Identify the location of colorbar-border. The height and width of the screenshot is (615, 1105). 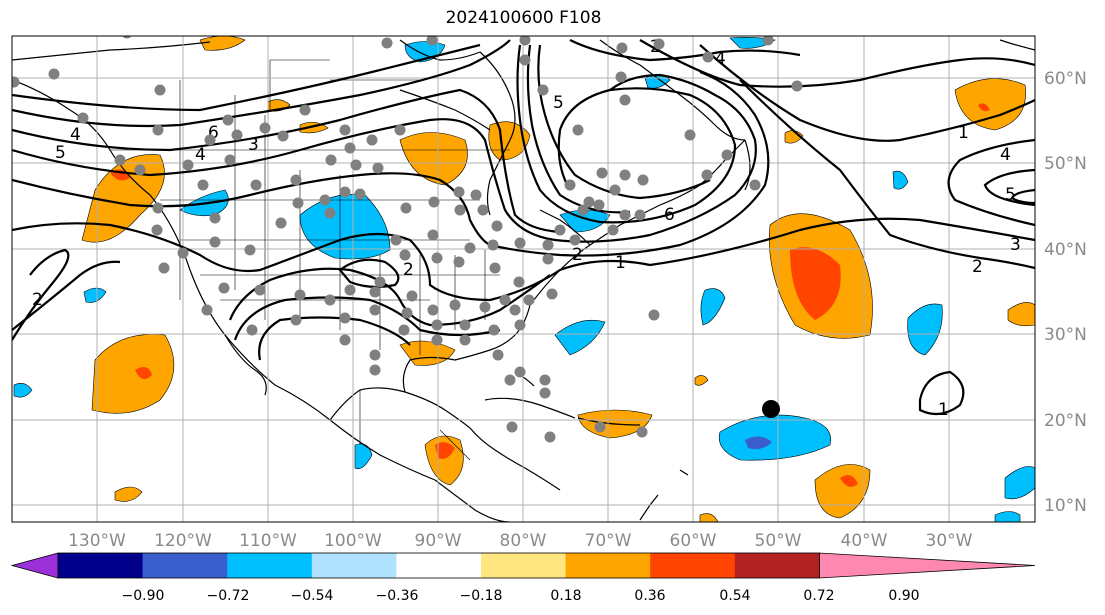
(438, 565).